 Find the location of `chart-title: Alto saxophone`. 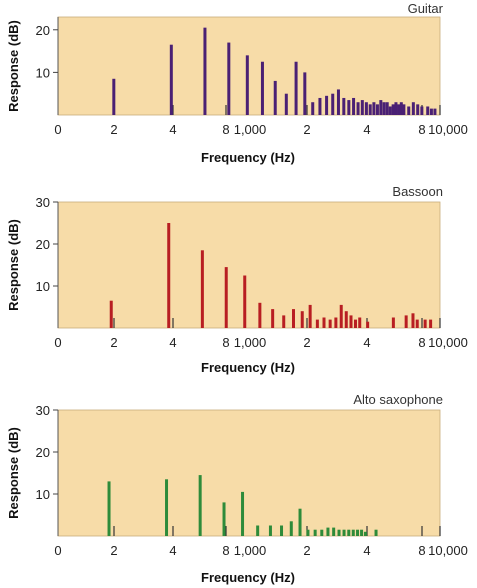

chart-title: Alto saxophone is located at coordinates (398, 399).